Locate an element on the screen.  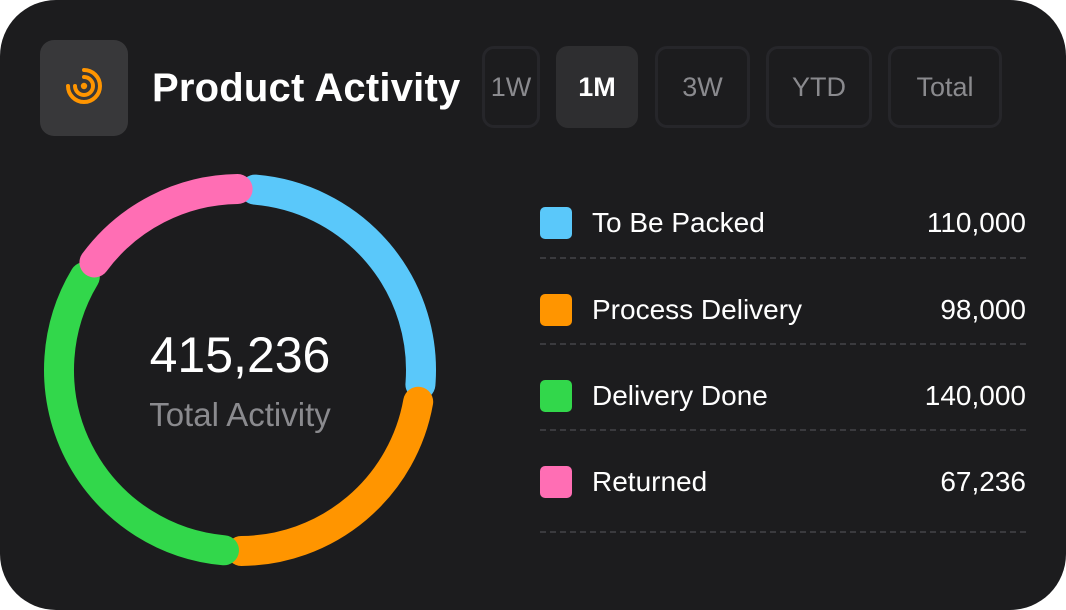
donut-segment-process-delivery is located at coordinates (330, 476).